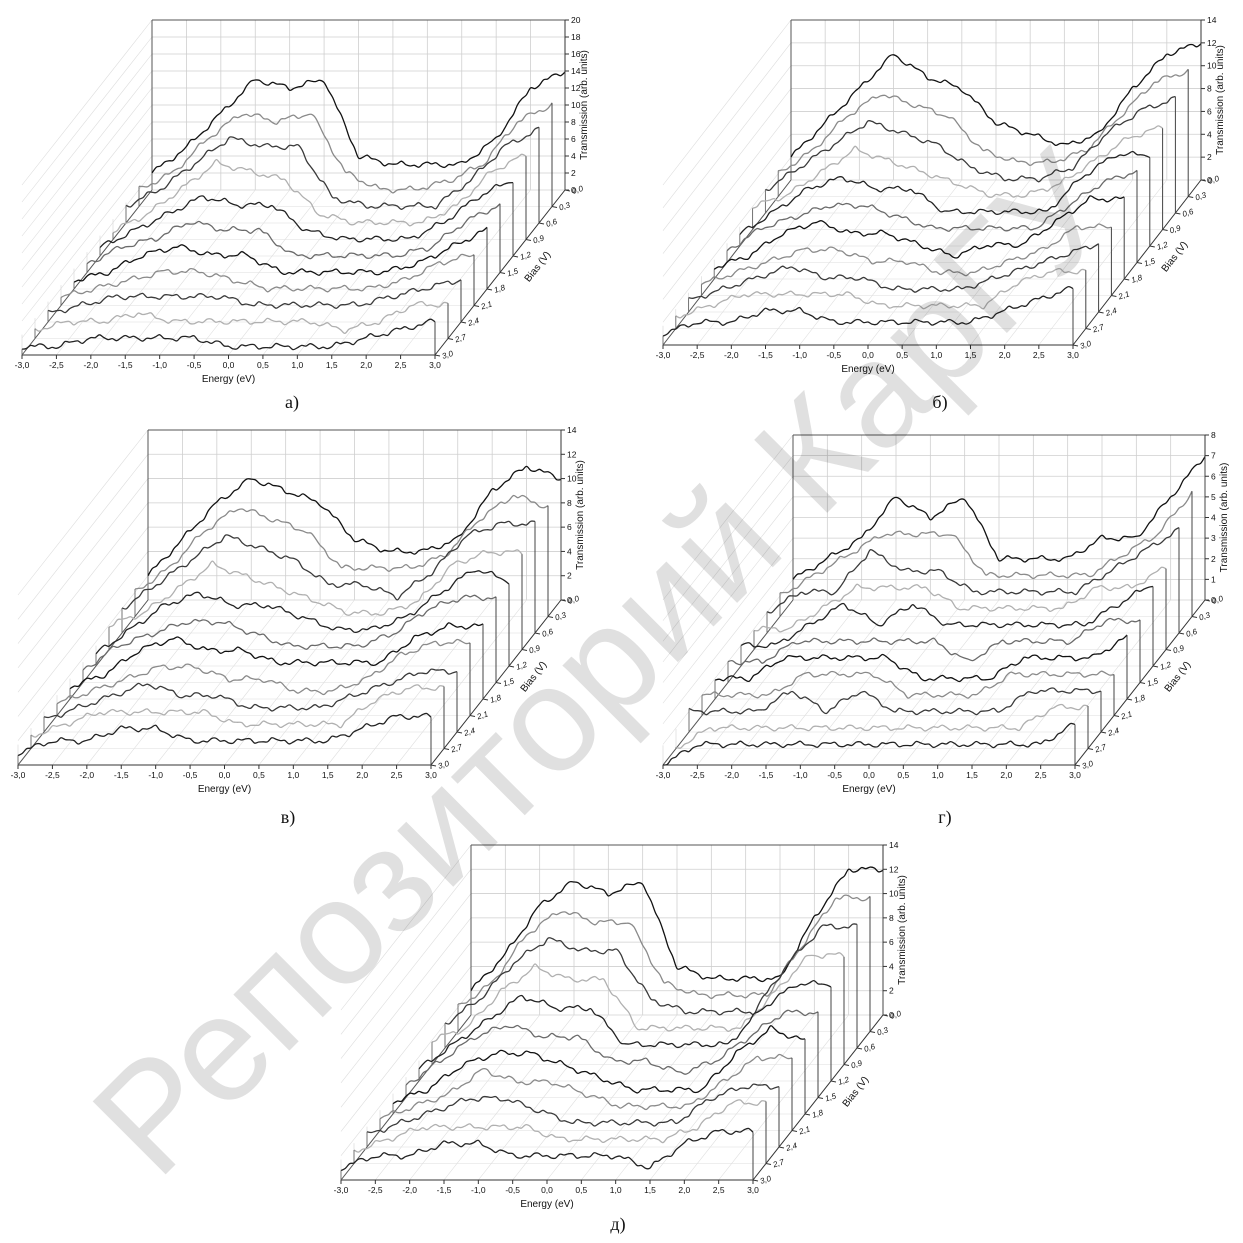  Describe the element at coordinates (939, 402) in the screenshot. I see `panel-label: б)` at that location.